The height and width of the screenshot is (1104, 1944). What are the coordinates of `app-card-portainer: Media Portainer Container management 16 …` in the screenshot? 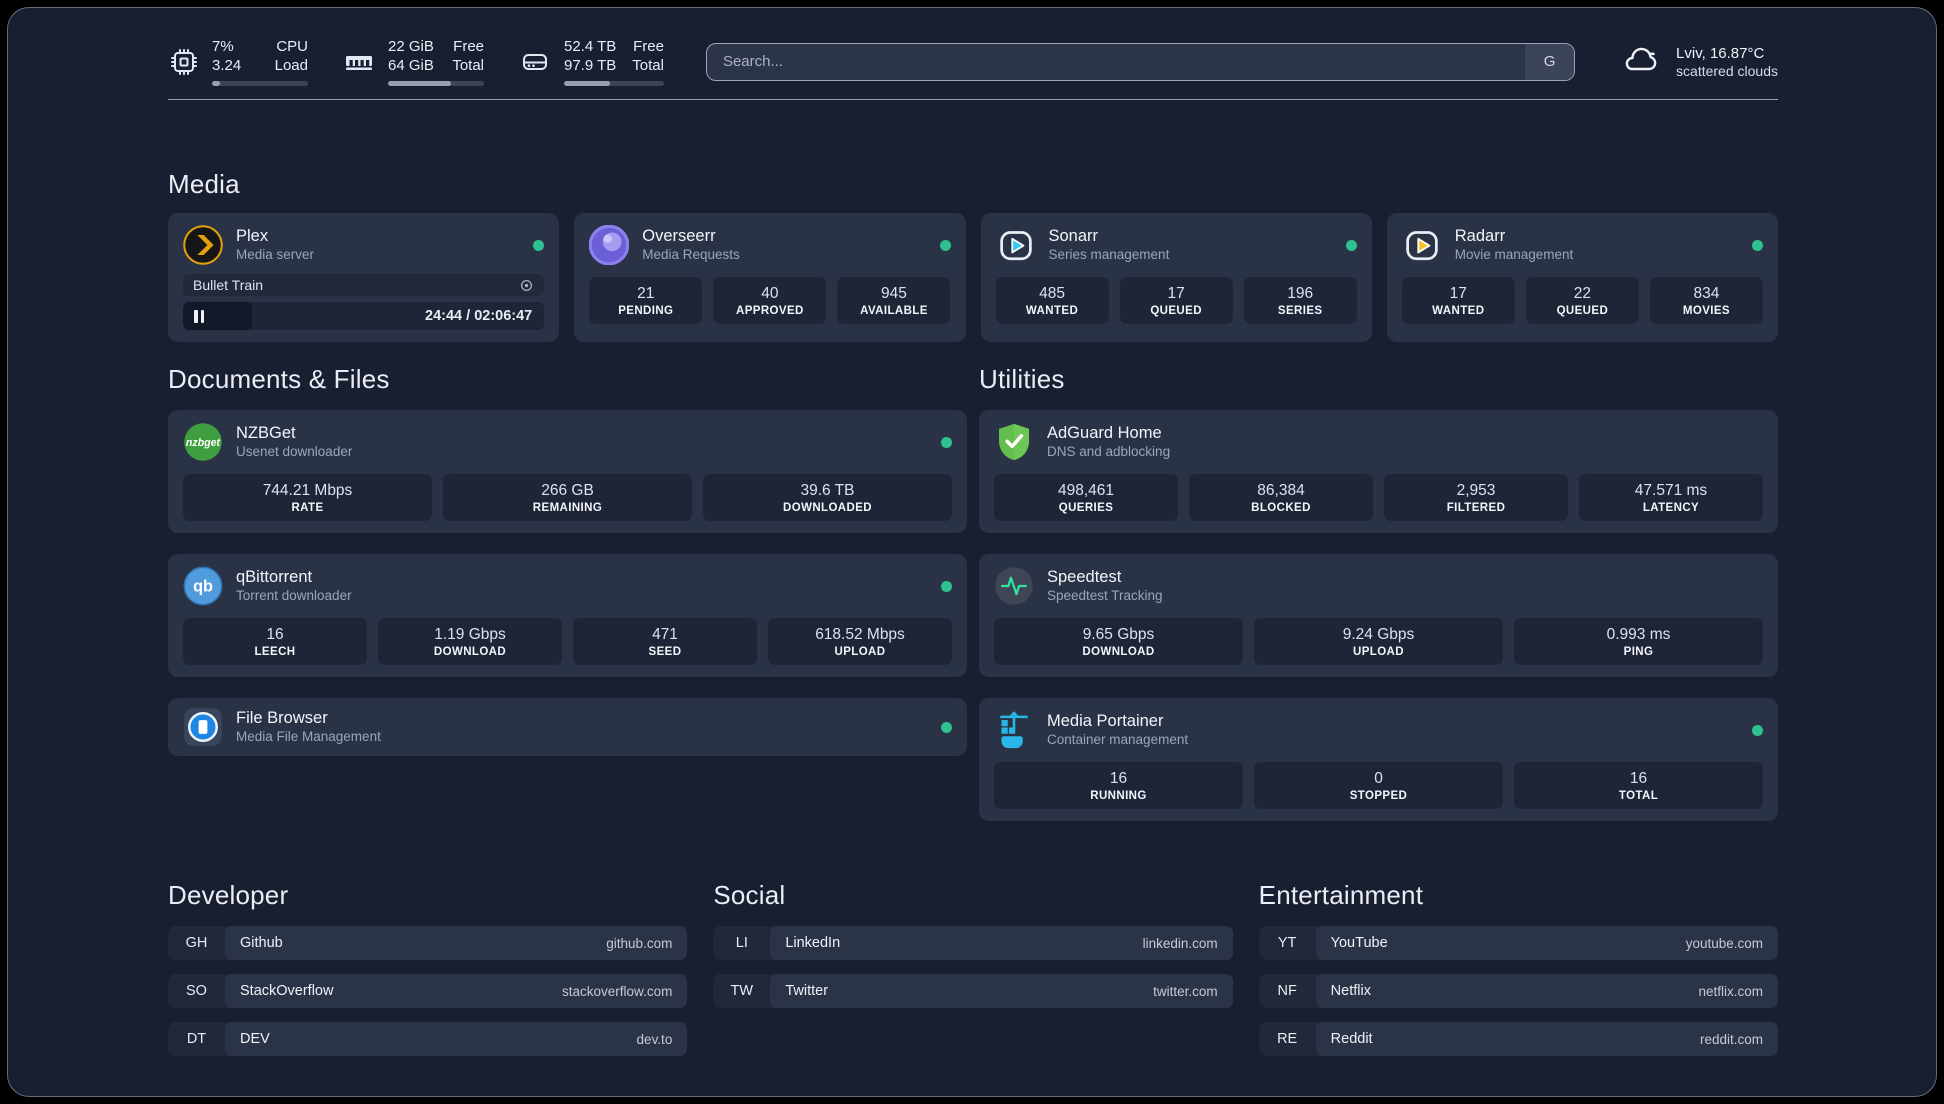 It's located at (1378, 759).